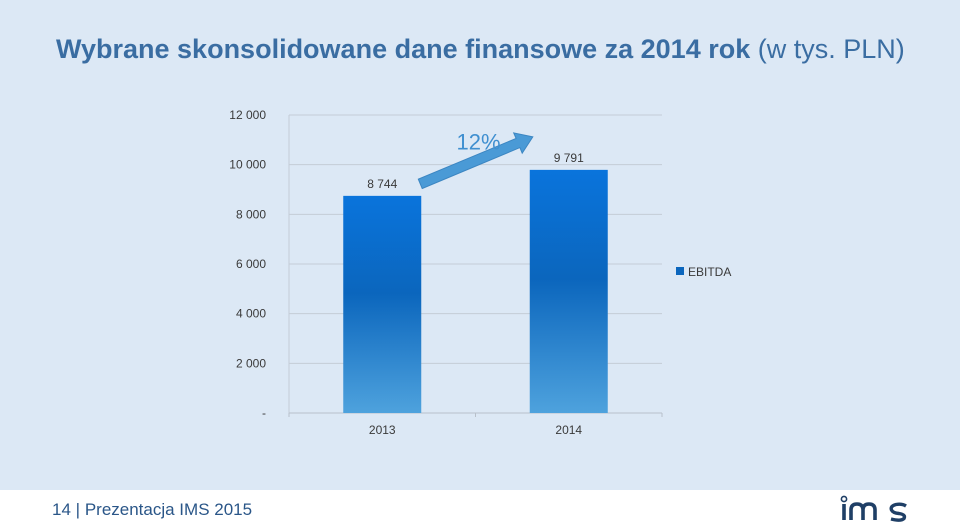  I want to click on y-tick-label: -, so click(264, 413).